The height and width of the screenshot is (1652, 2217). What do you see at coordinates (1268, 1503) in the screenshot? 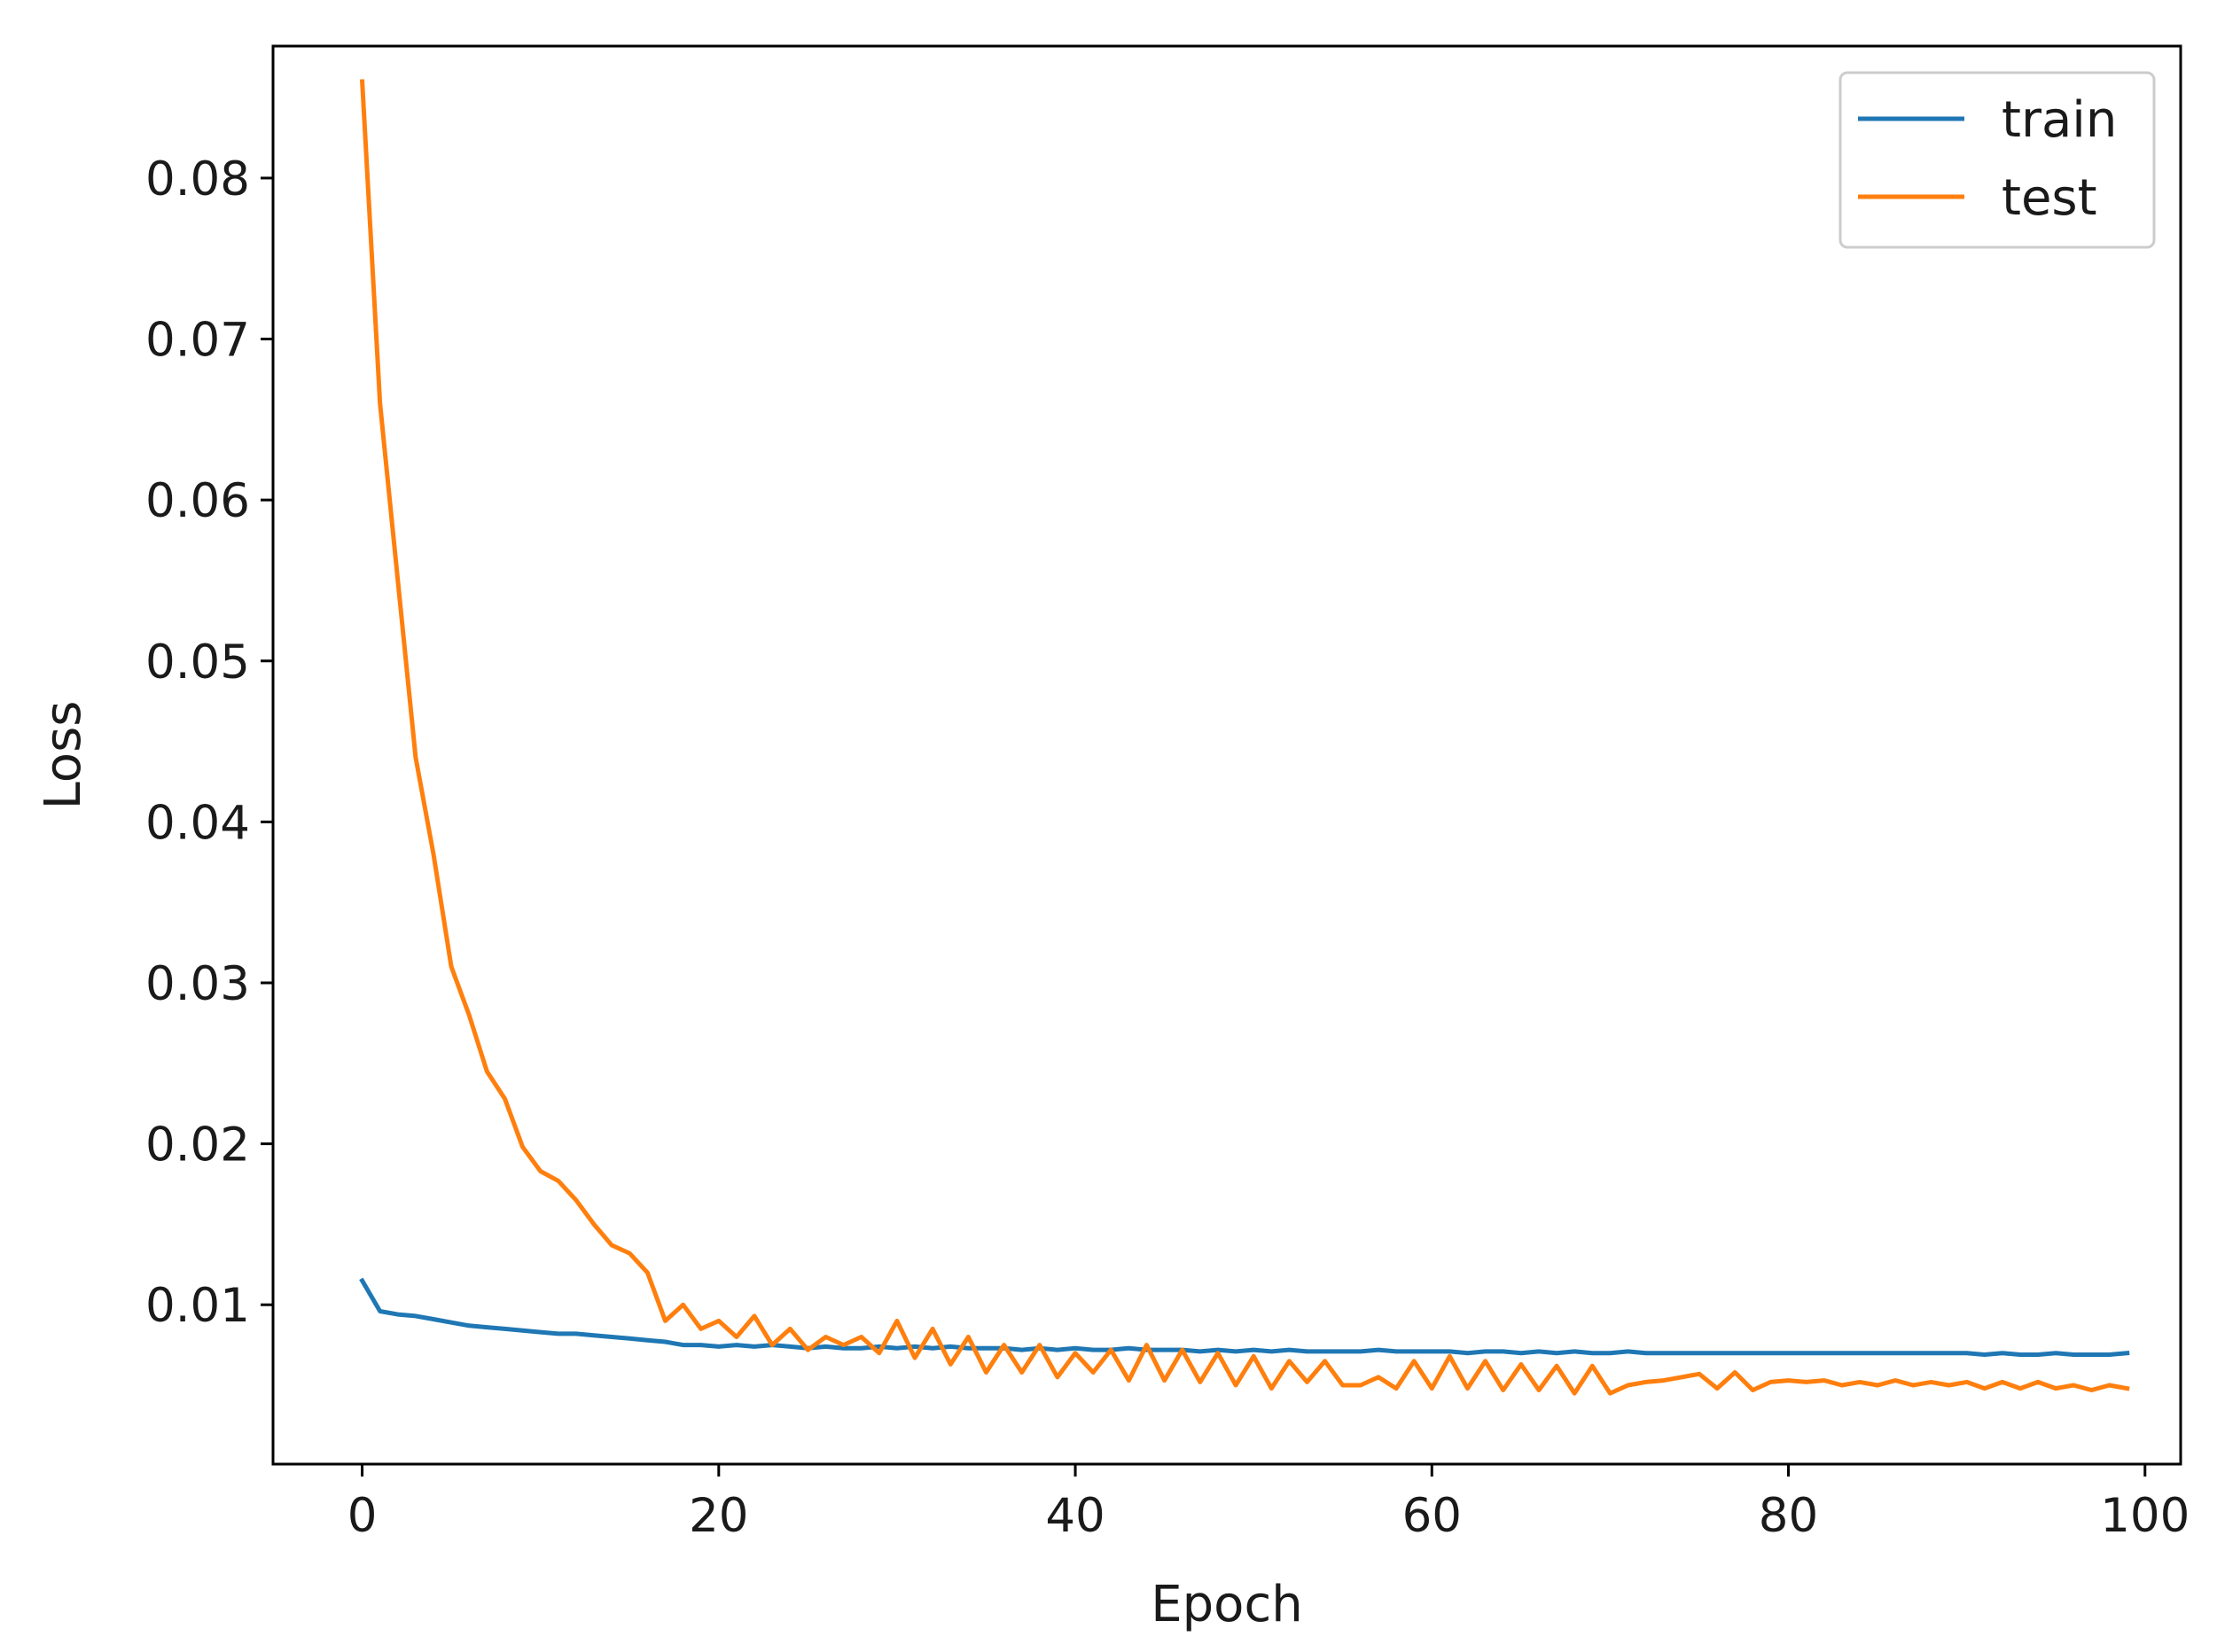
I see `x-axis: 0 20 40 60 80 100` at bounding box center [1268, 1503].